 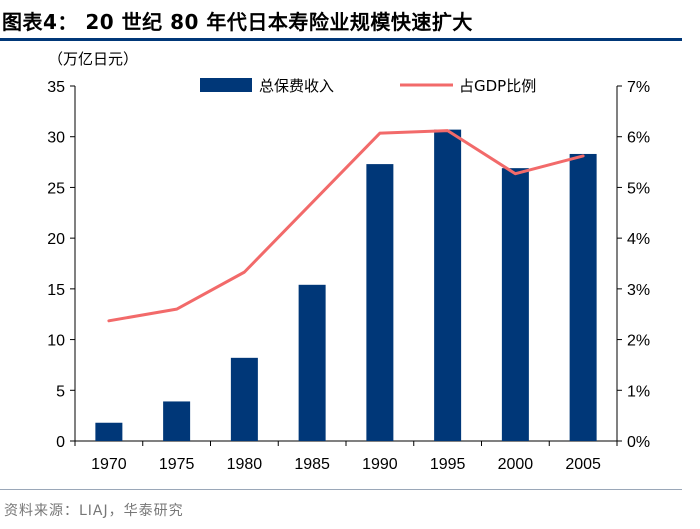 What do you see at coordinates (583, 464) in the screenshot?
I see `x-tick-label: 2005` at bounding box center [583, 464].